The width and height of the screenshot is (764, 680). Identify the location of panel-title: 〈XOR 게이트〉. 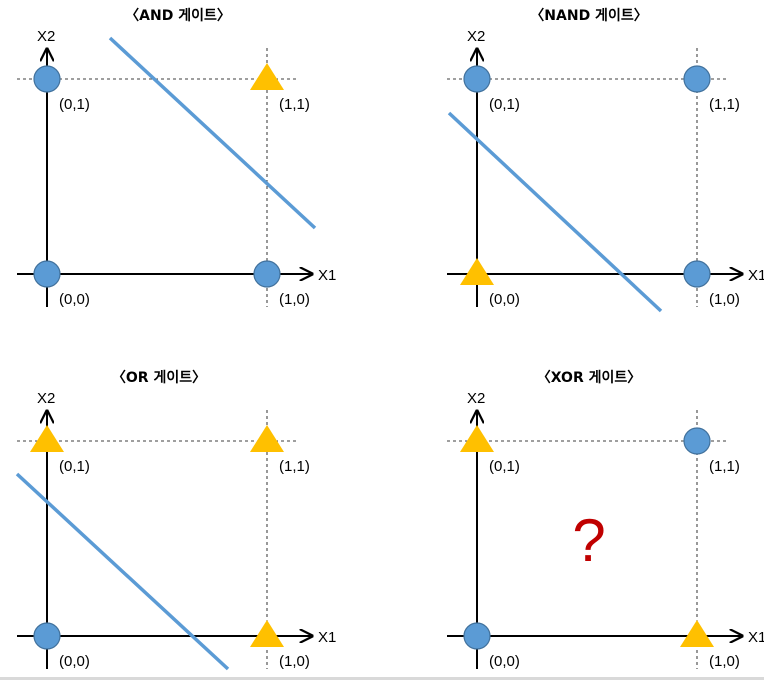
(589, 377).